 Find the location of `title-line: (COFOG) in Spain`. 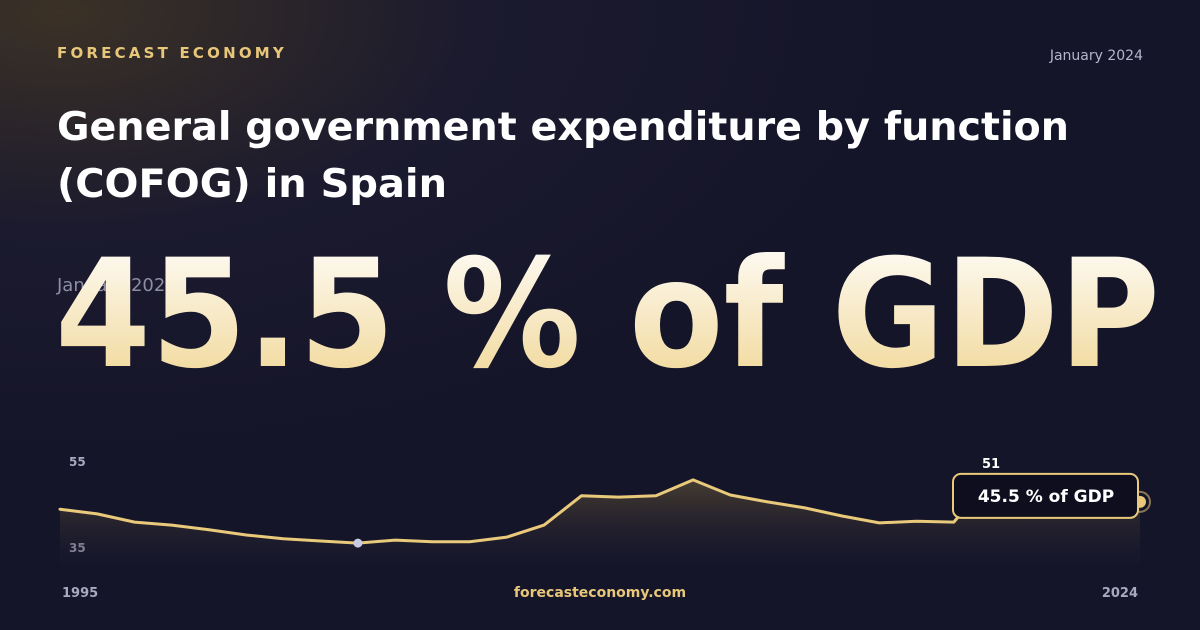

title-line: (COFOG) in Spain is located at coordinates (252, 184).